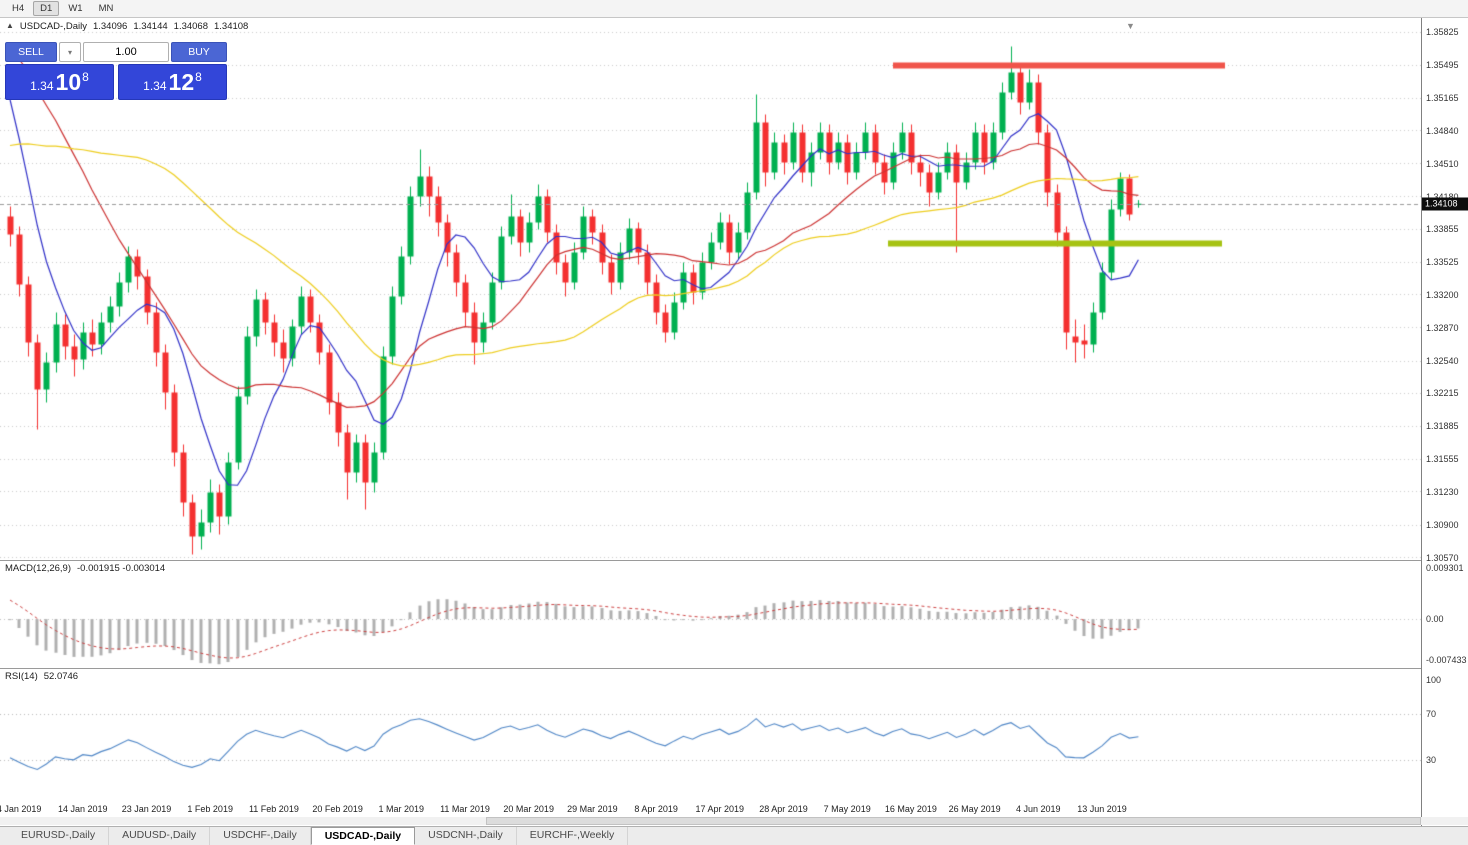 The image size is (1468, 845). What do you see at coordinates (38, 568) in the screenshot?
I see `macd-title: MACD(12,26,9)` at bounding box center [38, 568].